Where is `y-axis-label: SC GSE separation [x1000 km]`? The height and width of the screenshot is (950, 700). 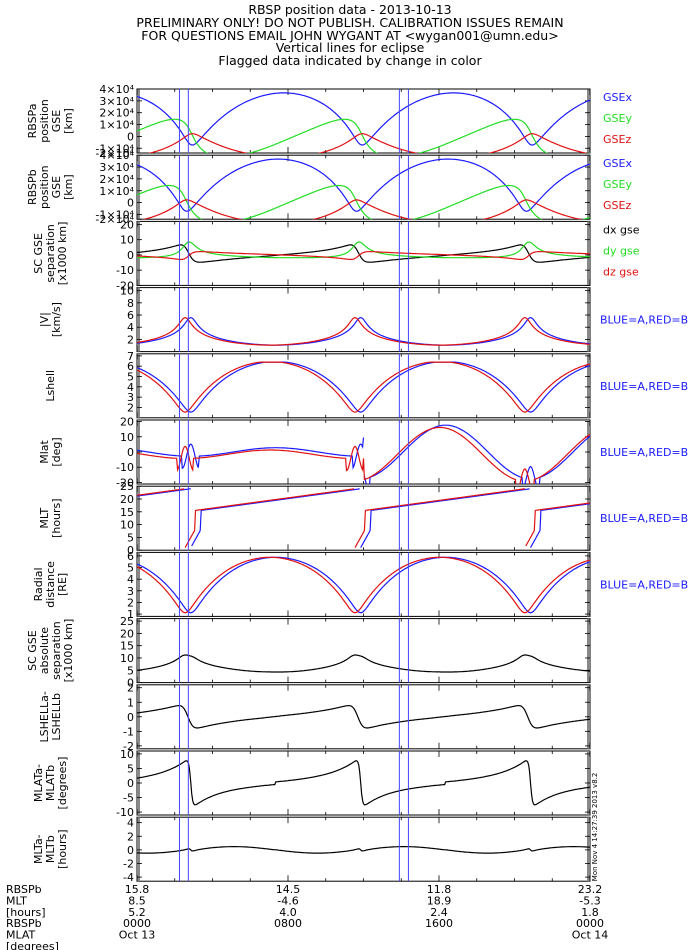 y-axis-label: SC GSE separation [x1000 km] is located at coordinates (50, 254).